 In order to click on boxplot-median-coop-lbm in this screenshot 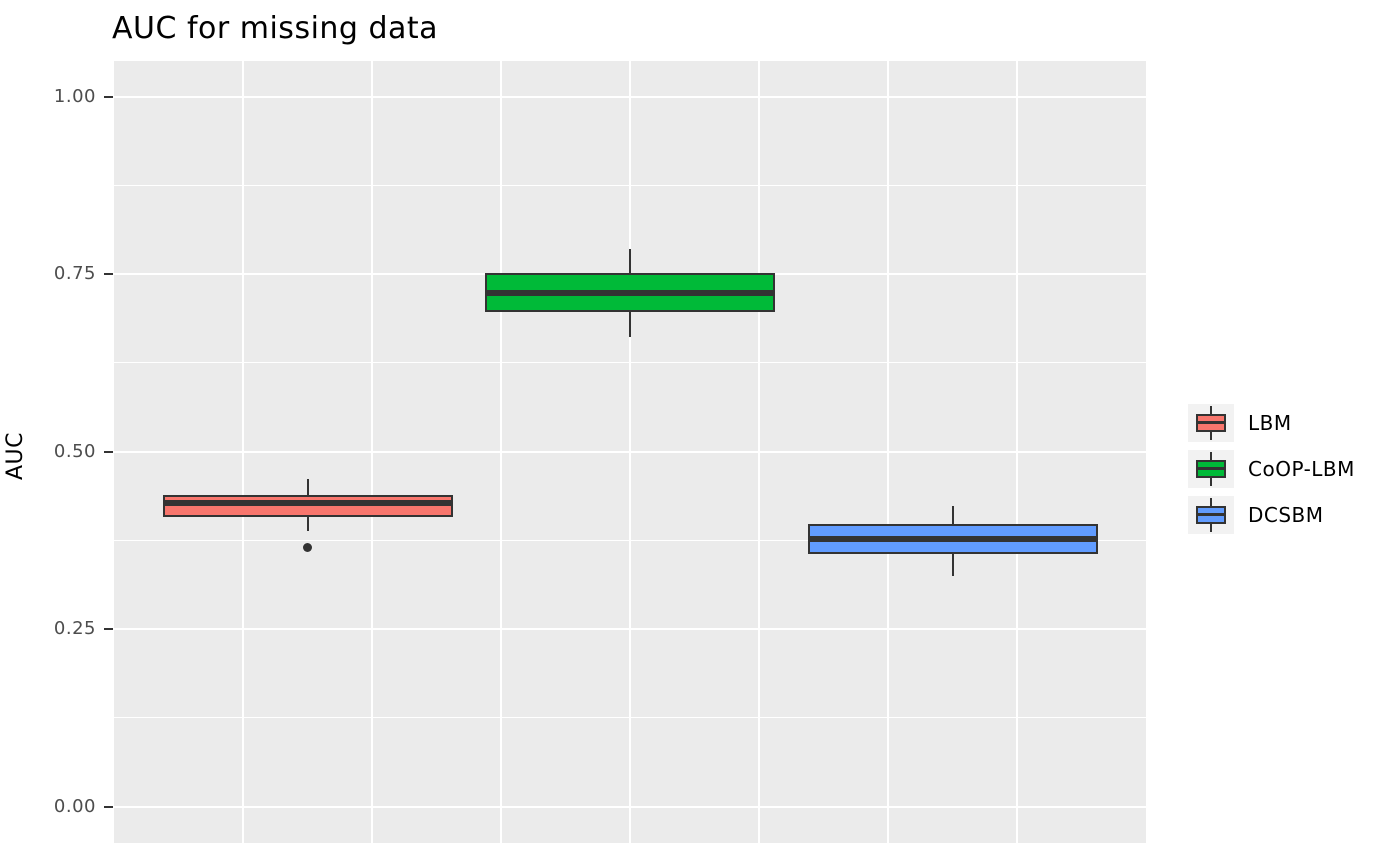, I will do `click(630, 292)`.